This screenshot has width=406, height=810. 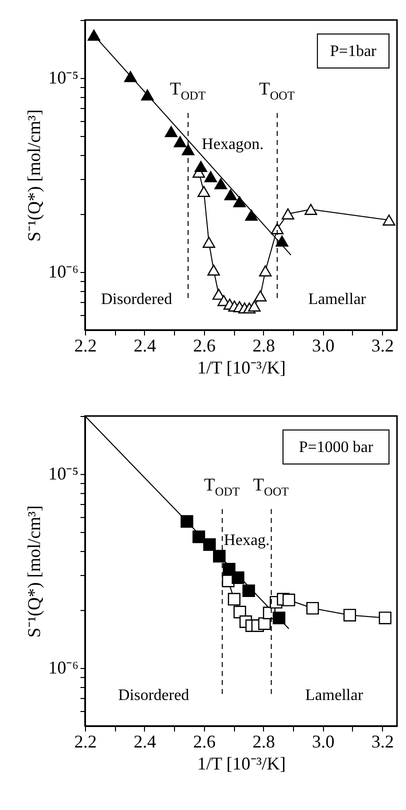 What do you see at coordinates (336, 447) in the screenshot?
I see `annotation: P=1000 bar` at bounding box center [336, 447].